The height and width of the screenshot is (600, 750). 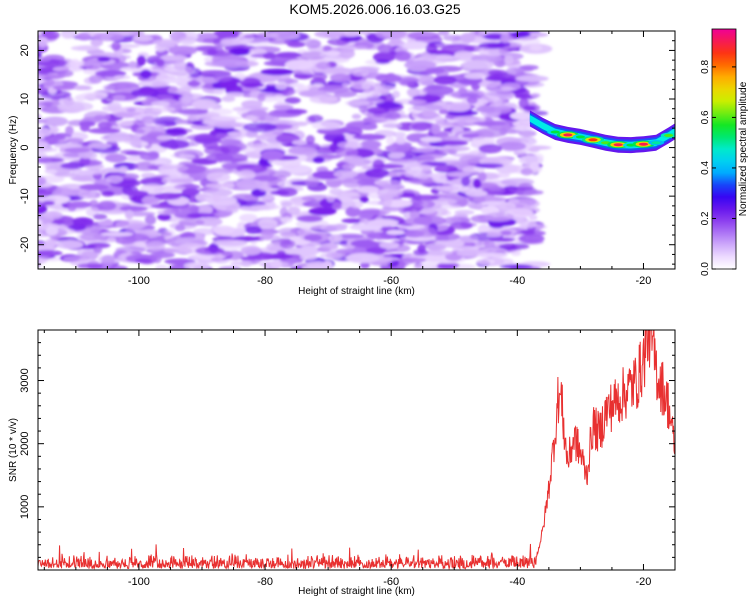 What do you see at coordinates (705, 269) in the screenshot?
I see `colorbar-tick-label: 0.0` at bounding box center [705, 269].